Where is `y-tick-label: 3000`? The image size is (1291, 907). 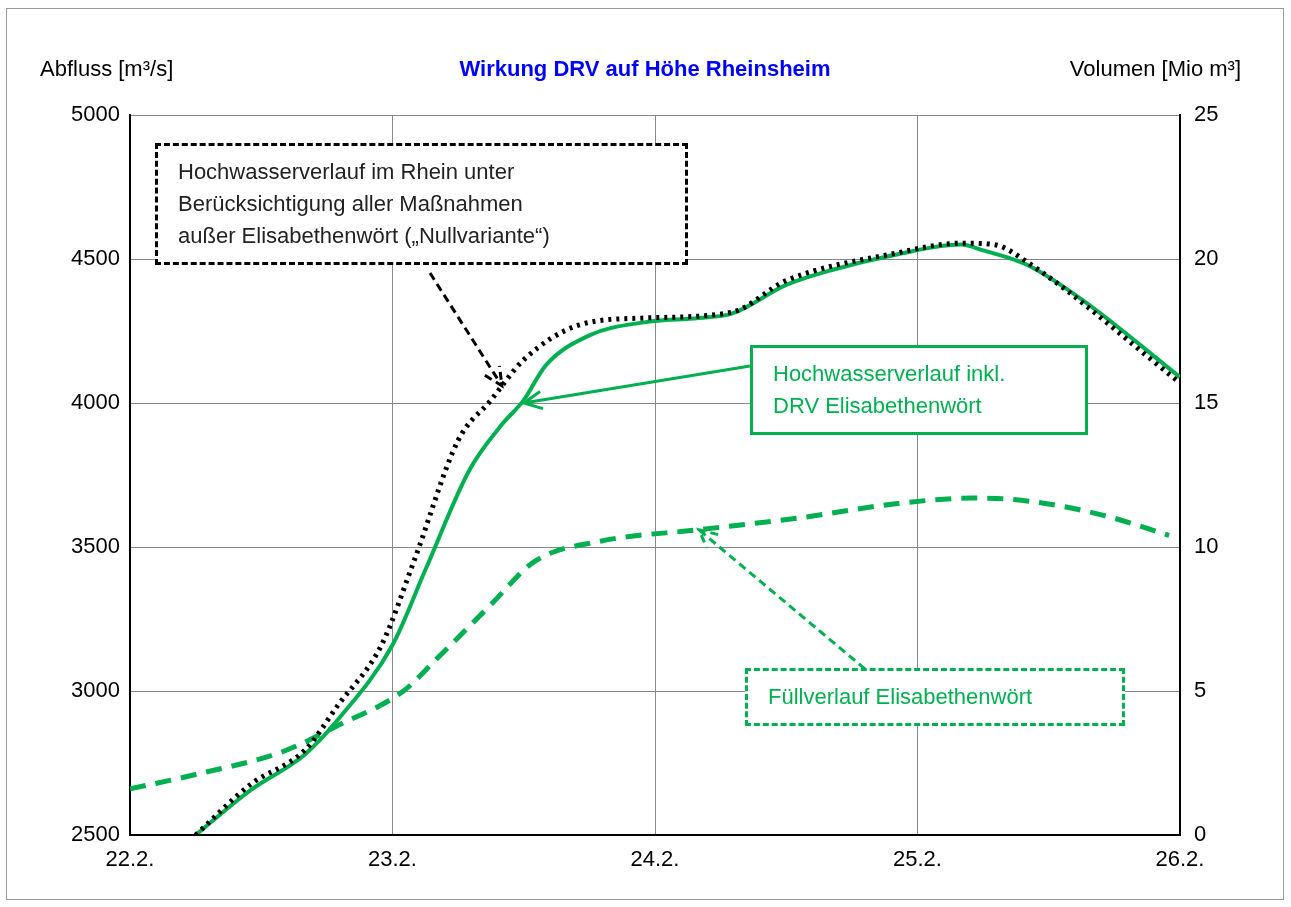 y-tick-label: 3000 is located at coordinates (95, 690).